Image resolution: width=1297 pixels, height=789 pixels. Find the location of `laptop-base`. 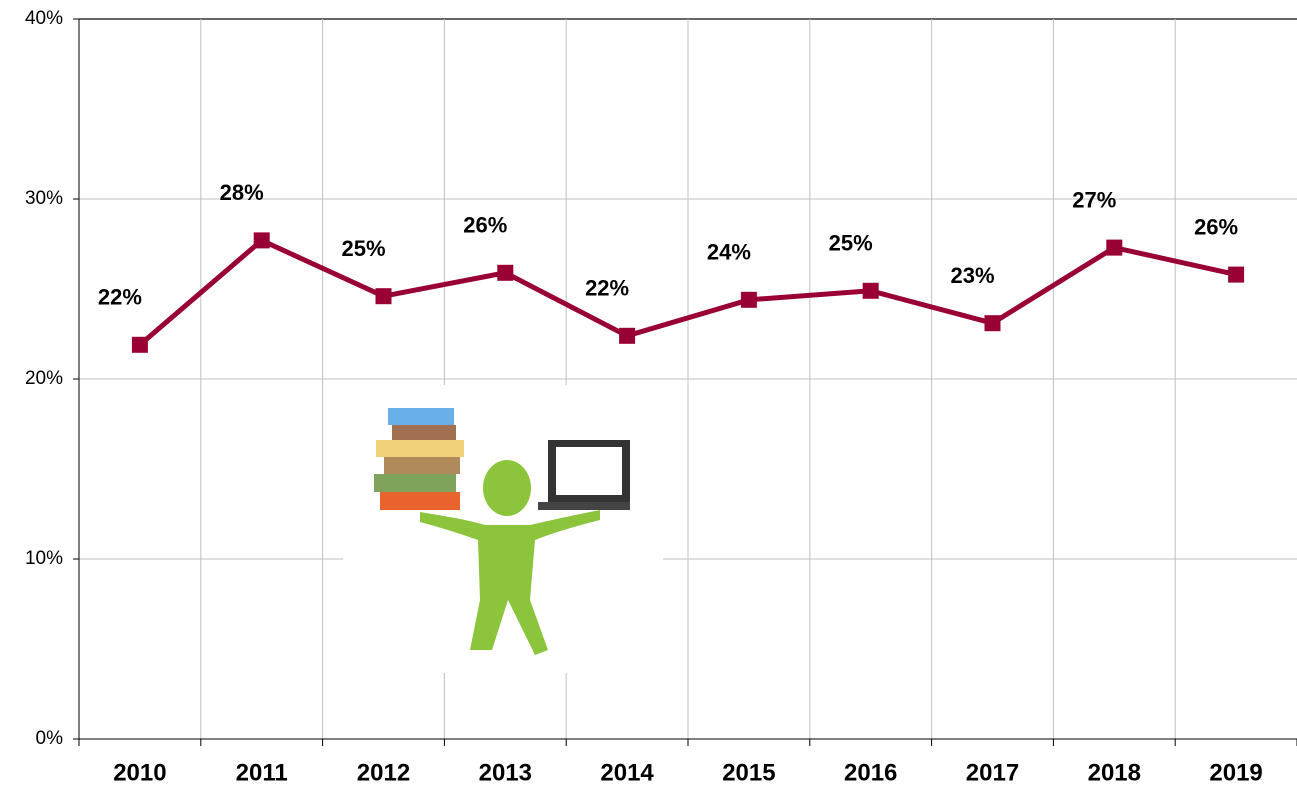

laptop-base is located at coordinates (584, 506).